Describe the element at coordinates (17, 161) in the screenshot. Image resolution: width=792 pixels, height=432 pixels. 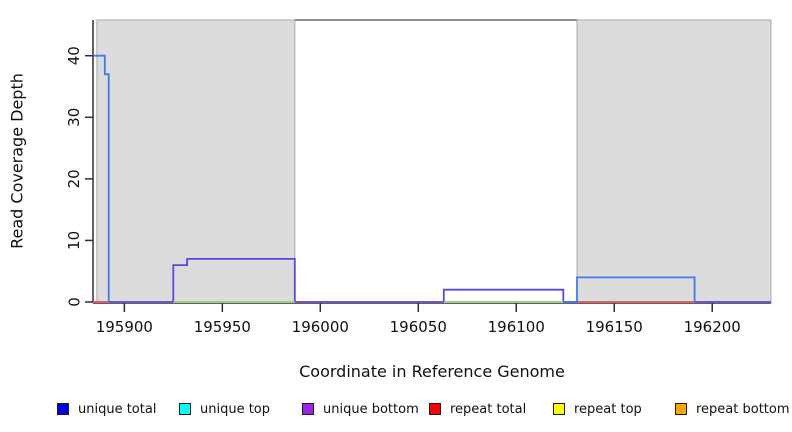
I see `y-axis-title: Read Coverage Depth` at that location.